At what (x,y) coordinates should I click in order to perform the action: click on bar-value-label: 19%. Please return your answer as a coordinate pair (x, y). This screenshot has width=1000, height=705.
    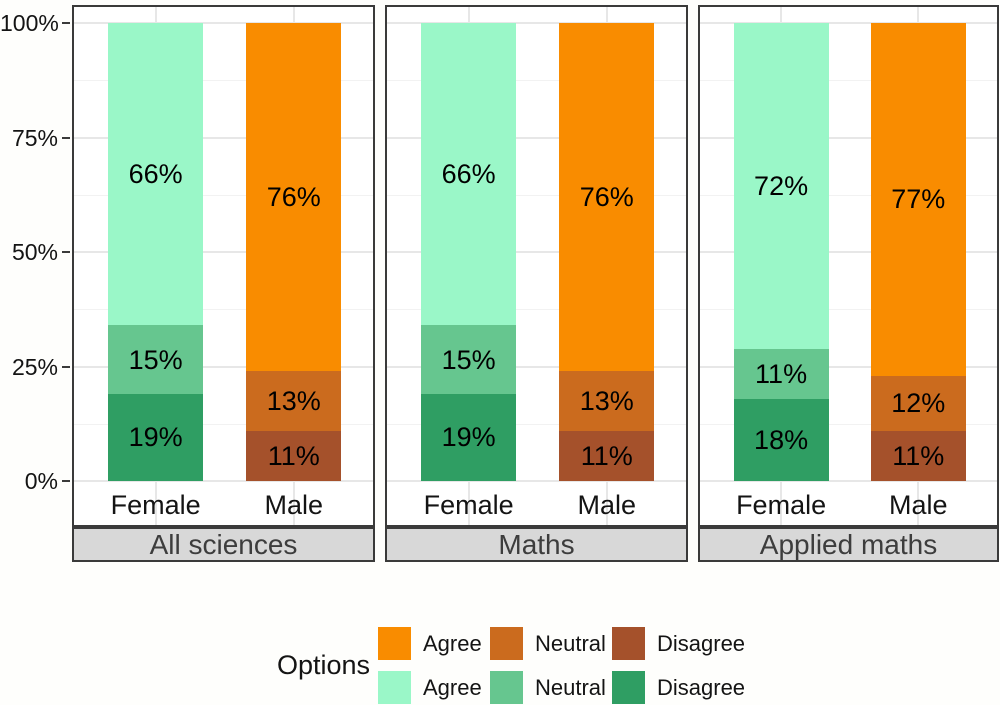
    Looking at the image, I should click on (155, 437).